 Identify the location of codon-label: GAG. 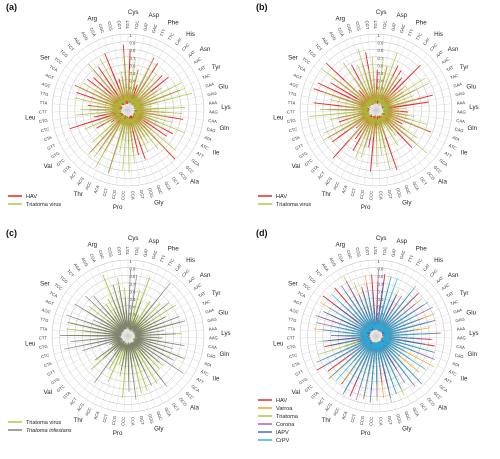
(212, 93).